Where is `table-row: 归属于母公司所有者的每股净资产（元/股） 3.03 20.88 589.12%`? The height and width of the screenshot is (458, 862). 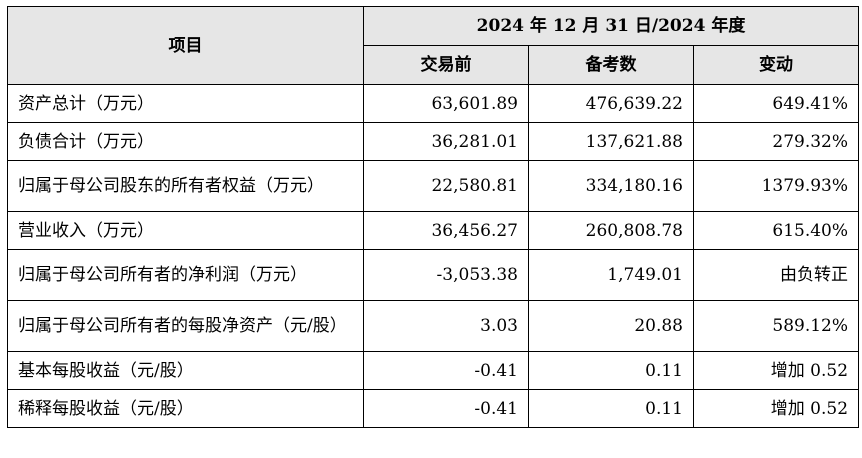 table-row: 归属于母公司所有者的每股净资产（元/股） 3.03 20.88 589.12% is located at coordinates (433, 326).